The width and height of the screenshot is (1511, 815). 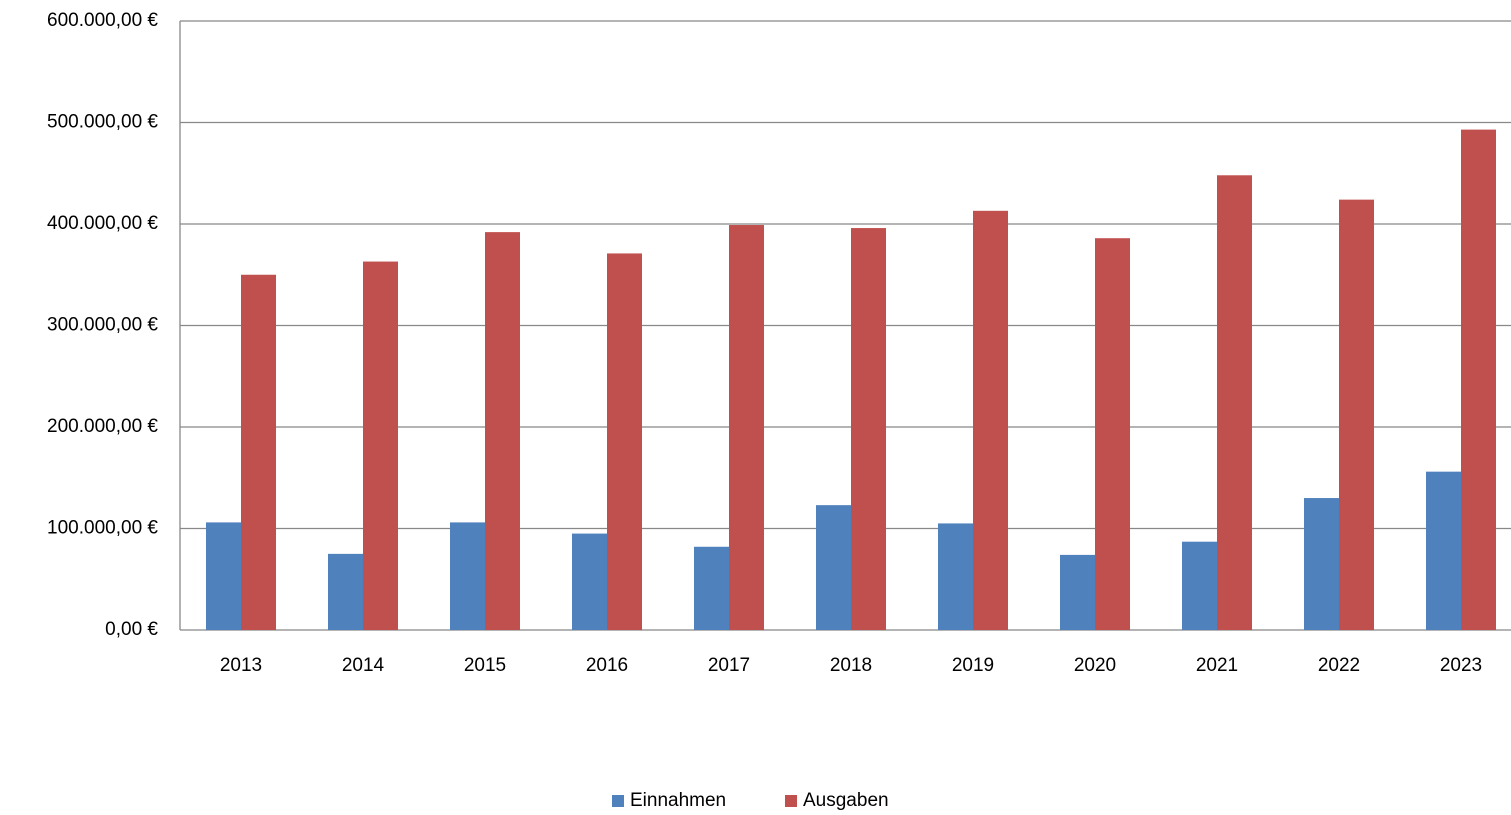 What do you see at coordinates (1461, 665) in the screenshot?
I see `x-tick-label: 2023` at bounding box center [1461, 665].